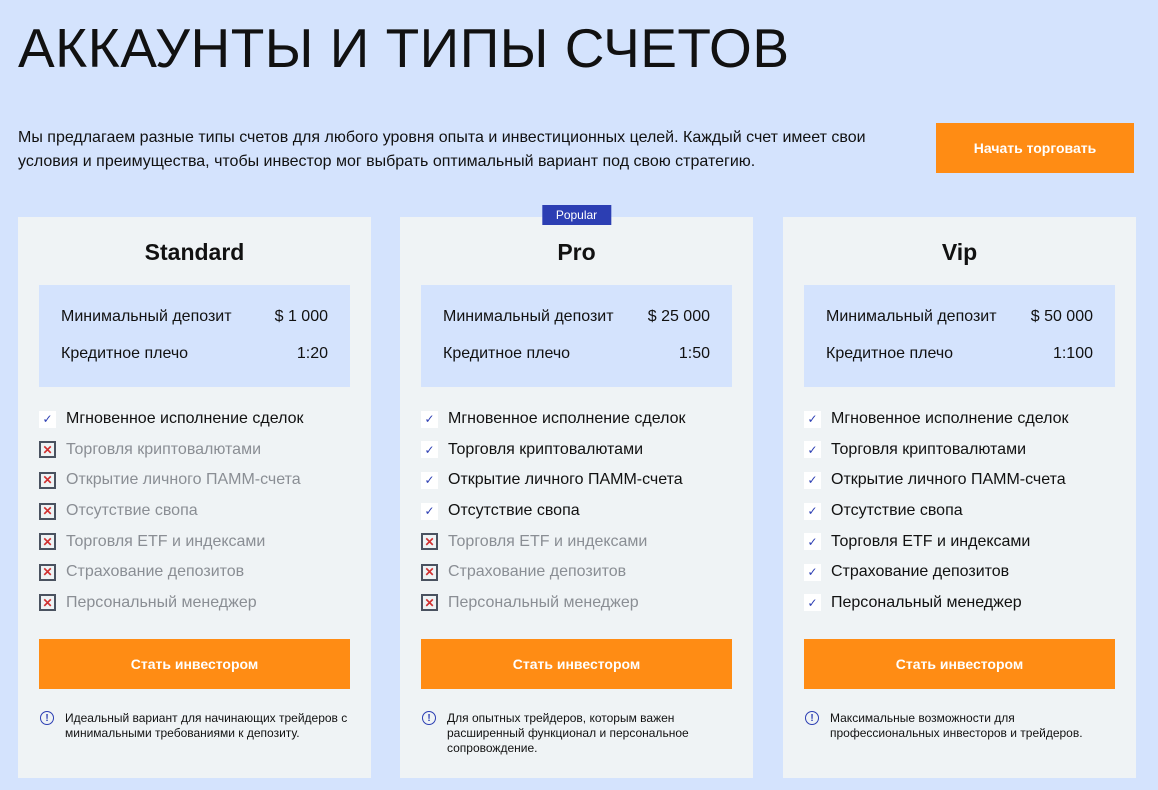 The width and height of the screenshot is (1158, 790). Describe the element at coordinates (1035, 148) in the screenshot. I see `start-trading-button: Начать торговать` at that location.